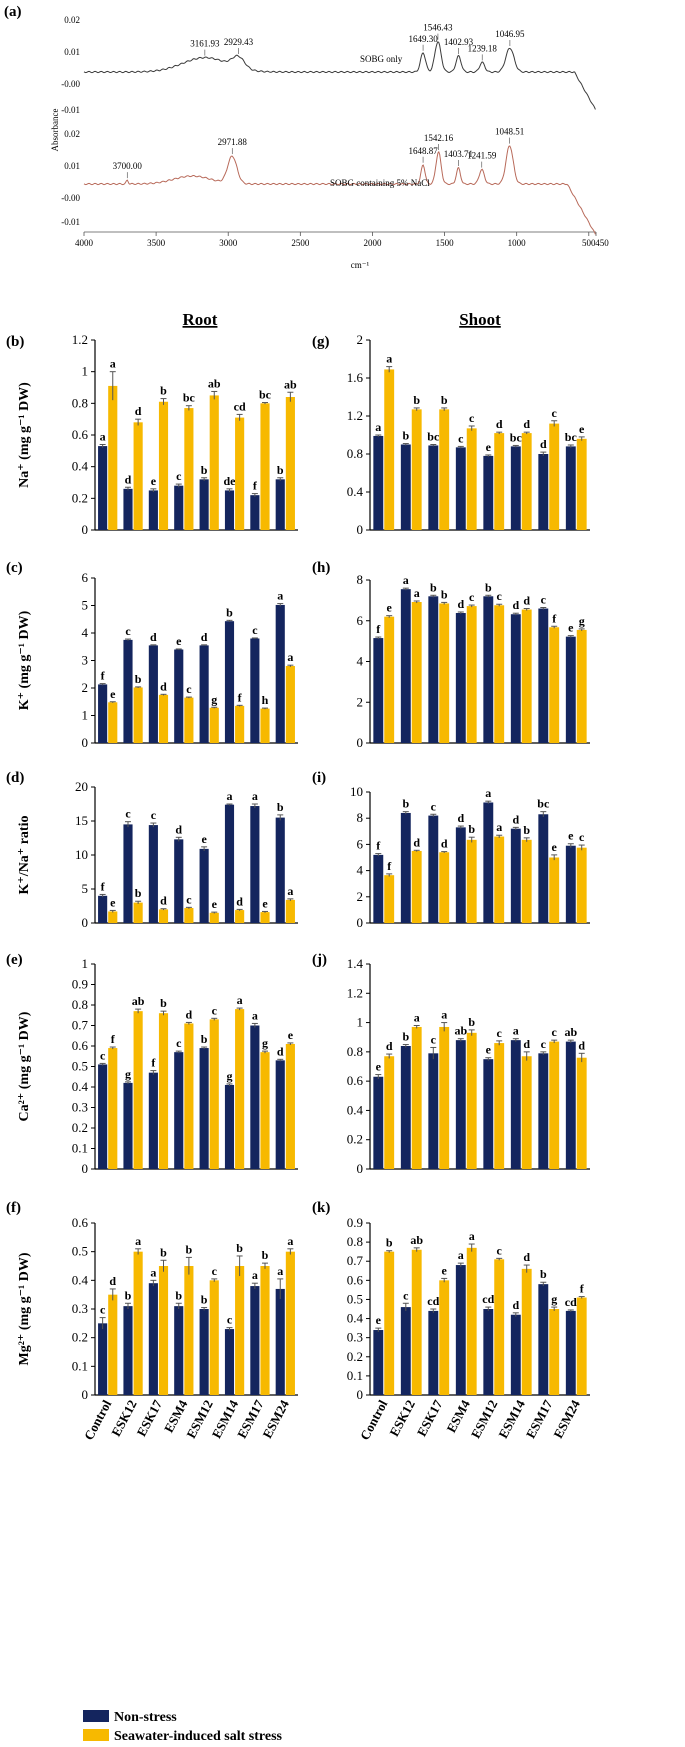  Describe the element at coordinates (355, 1139) in the screenshot. I see `y-tick-label: 0.2` at that location.